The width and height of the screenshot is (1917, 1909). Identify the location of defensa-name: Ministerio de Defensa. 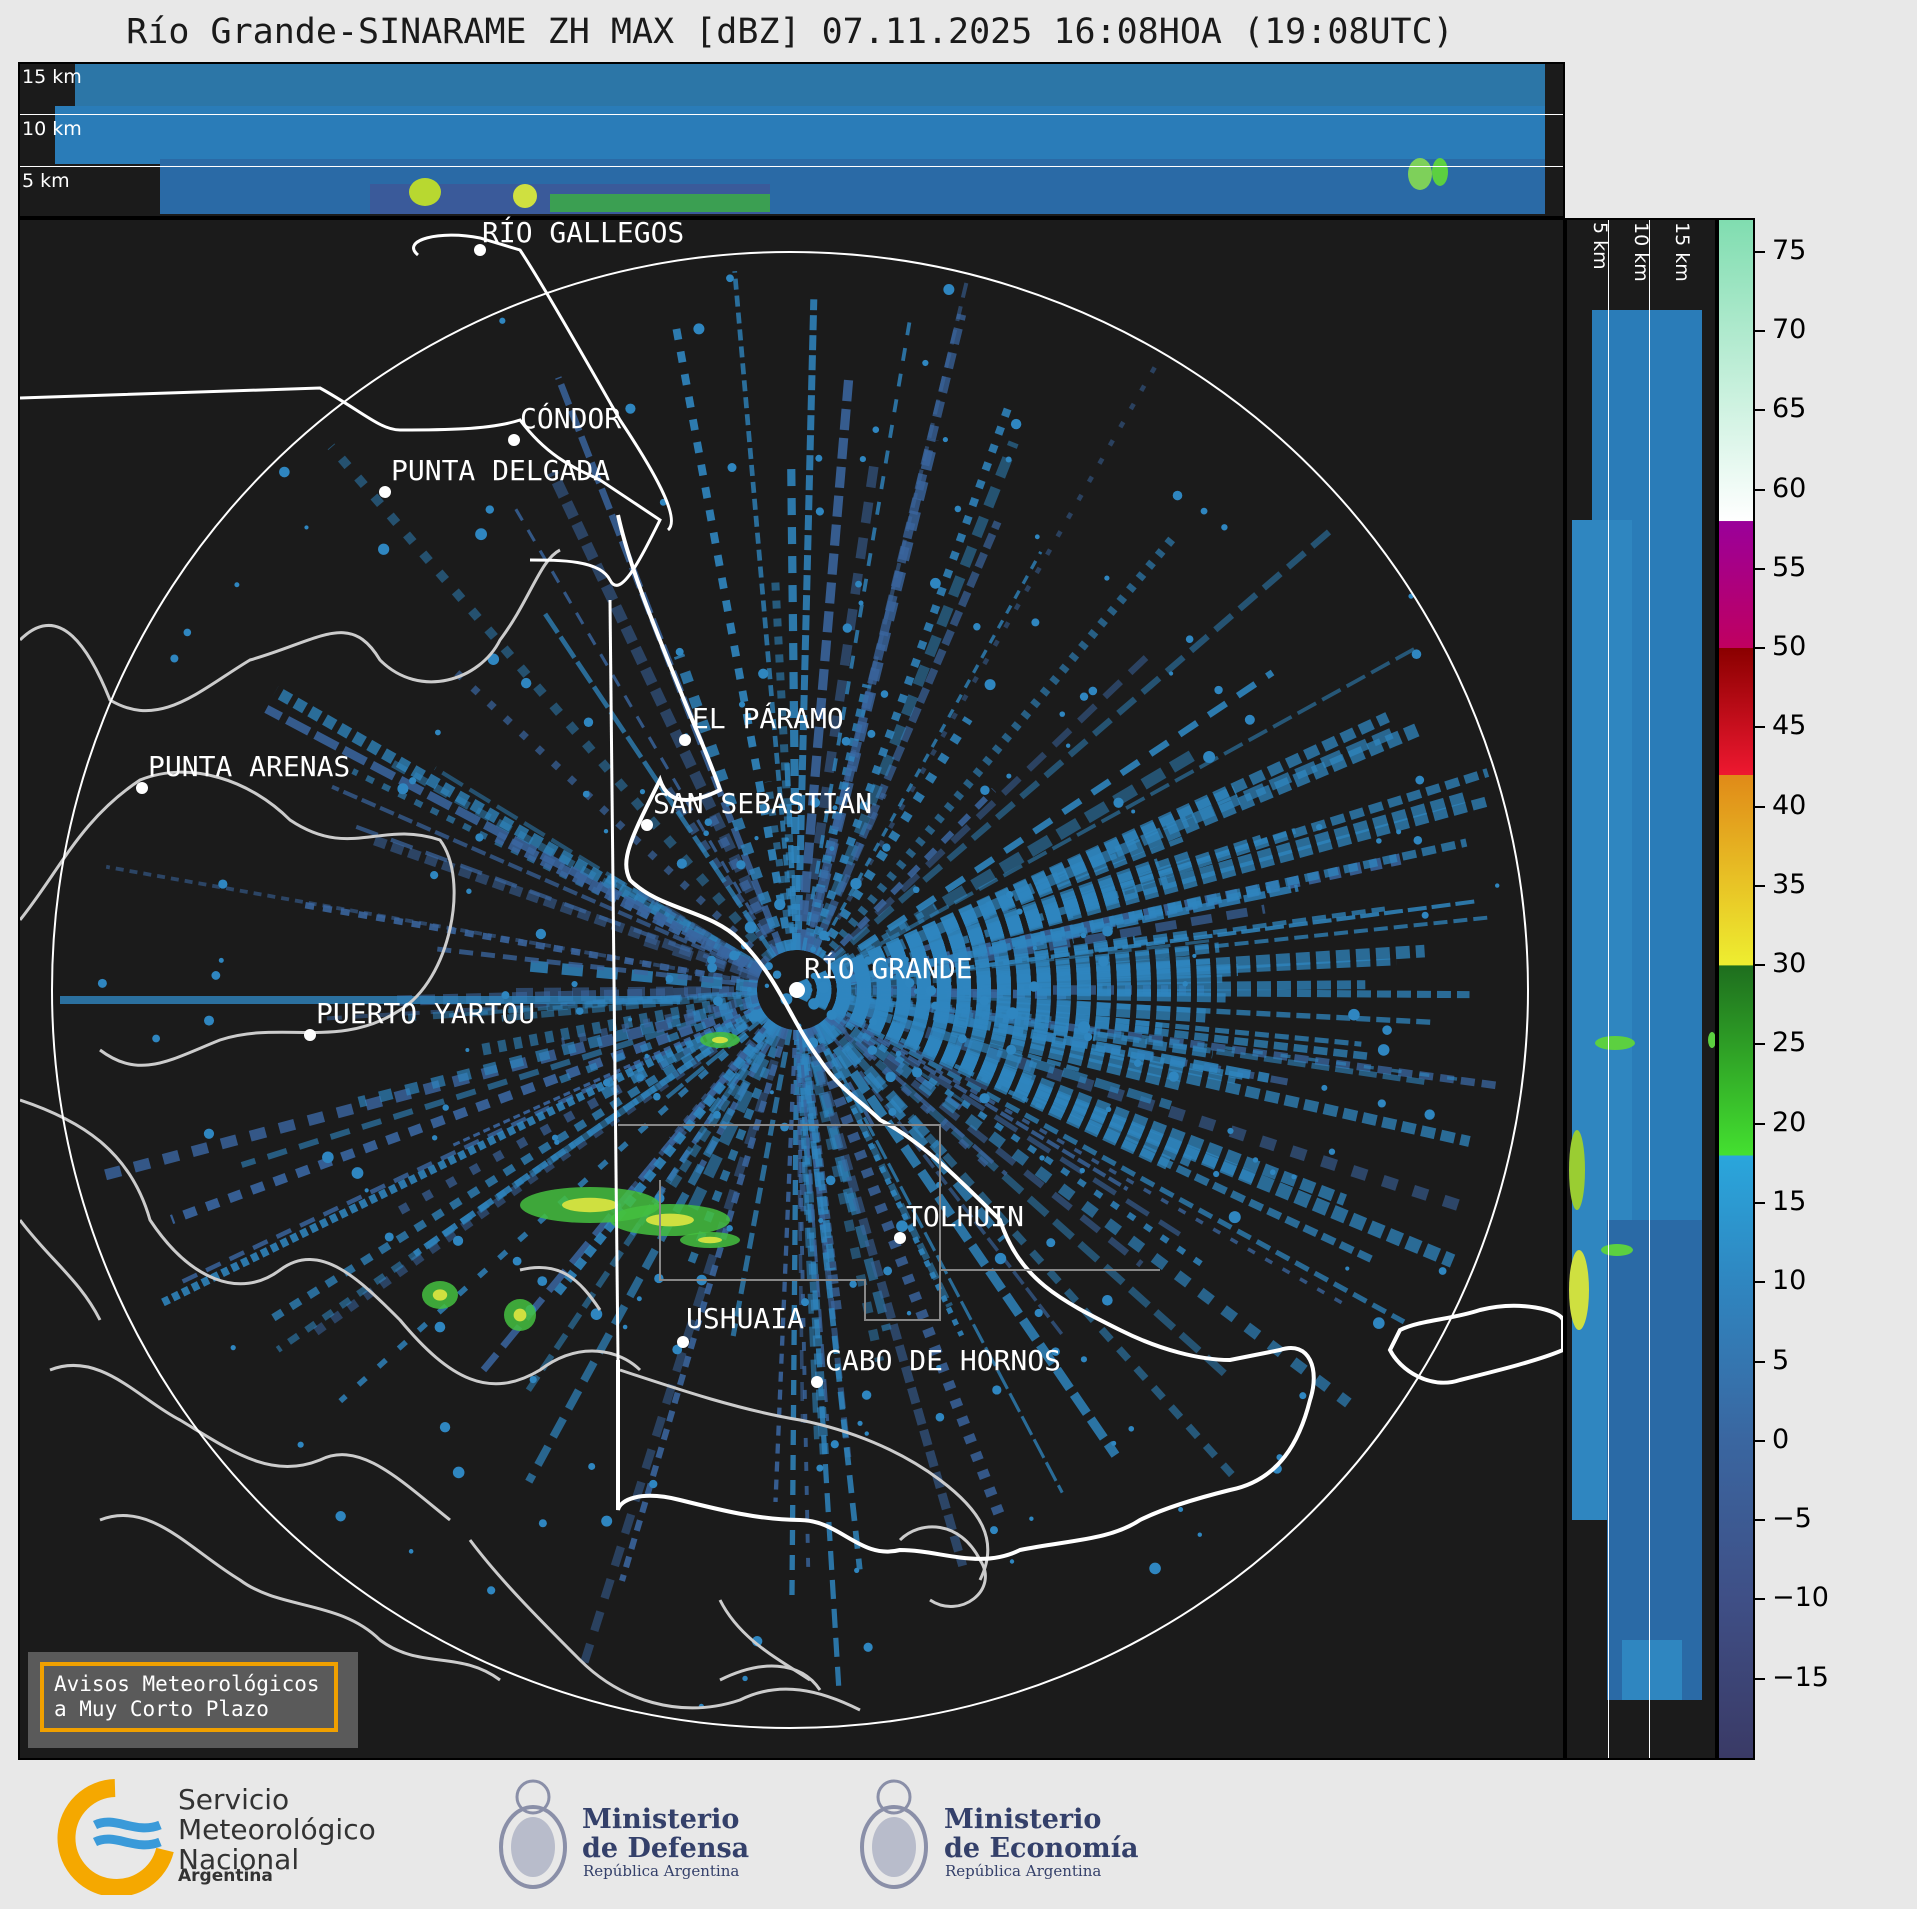
(665, 1834).